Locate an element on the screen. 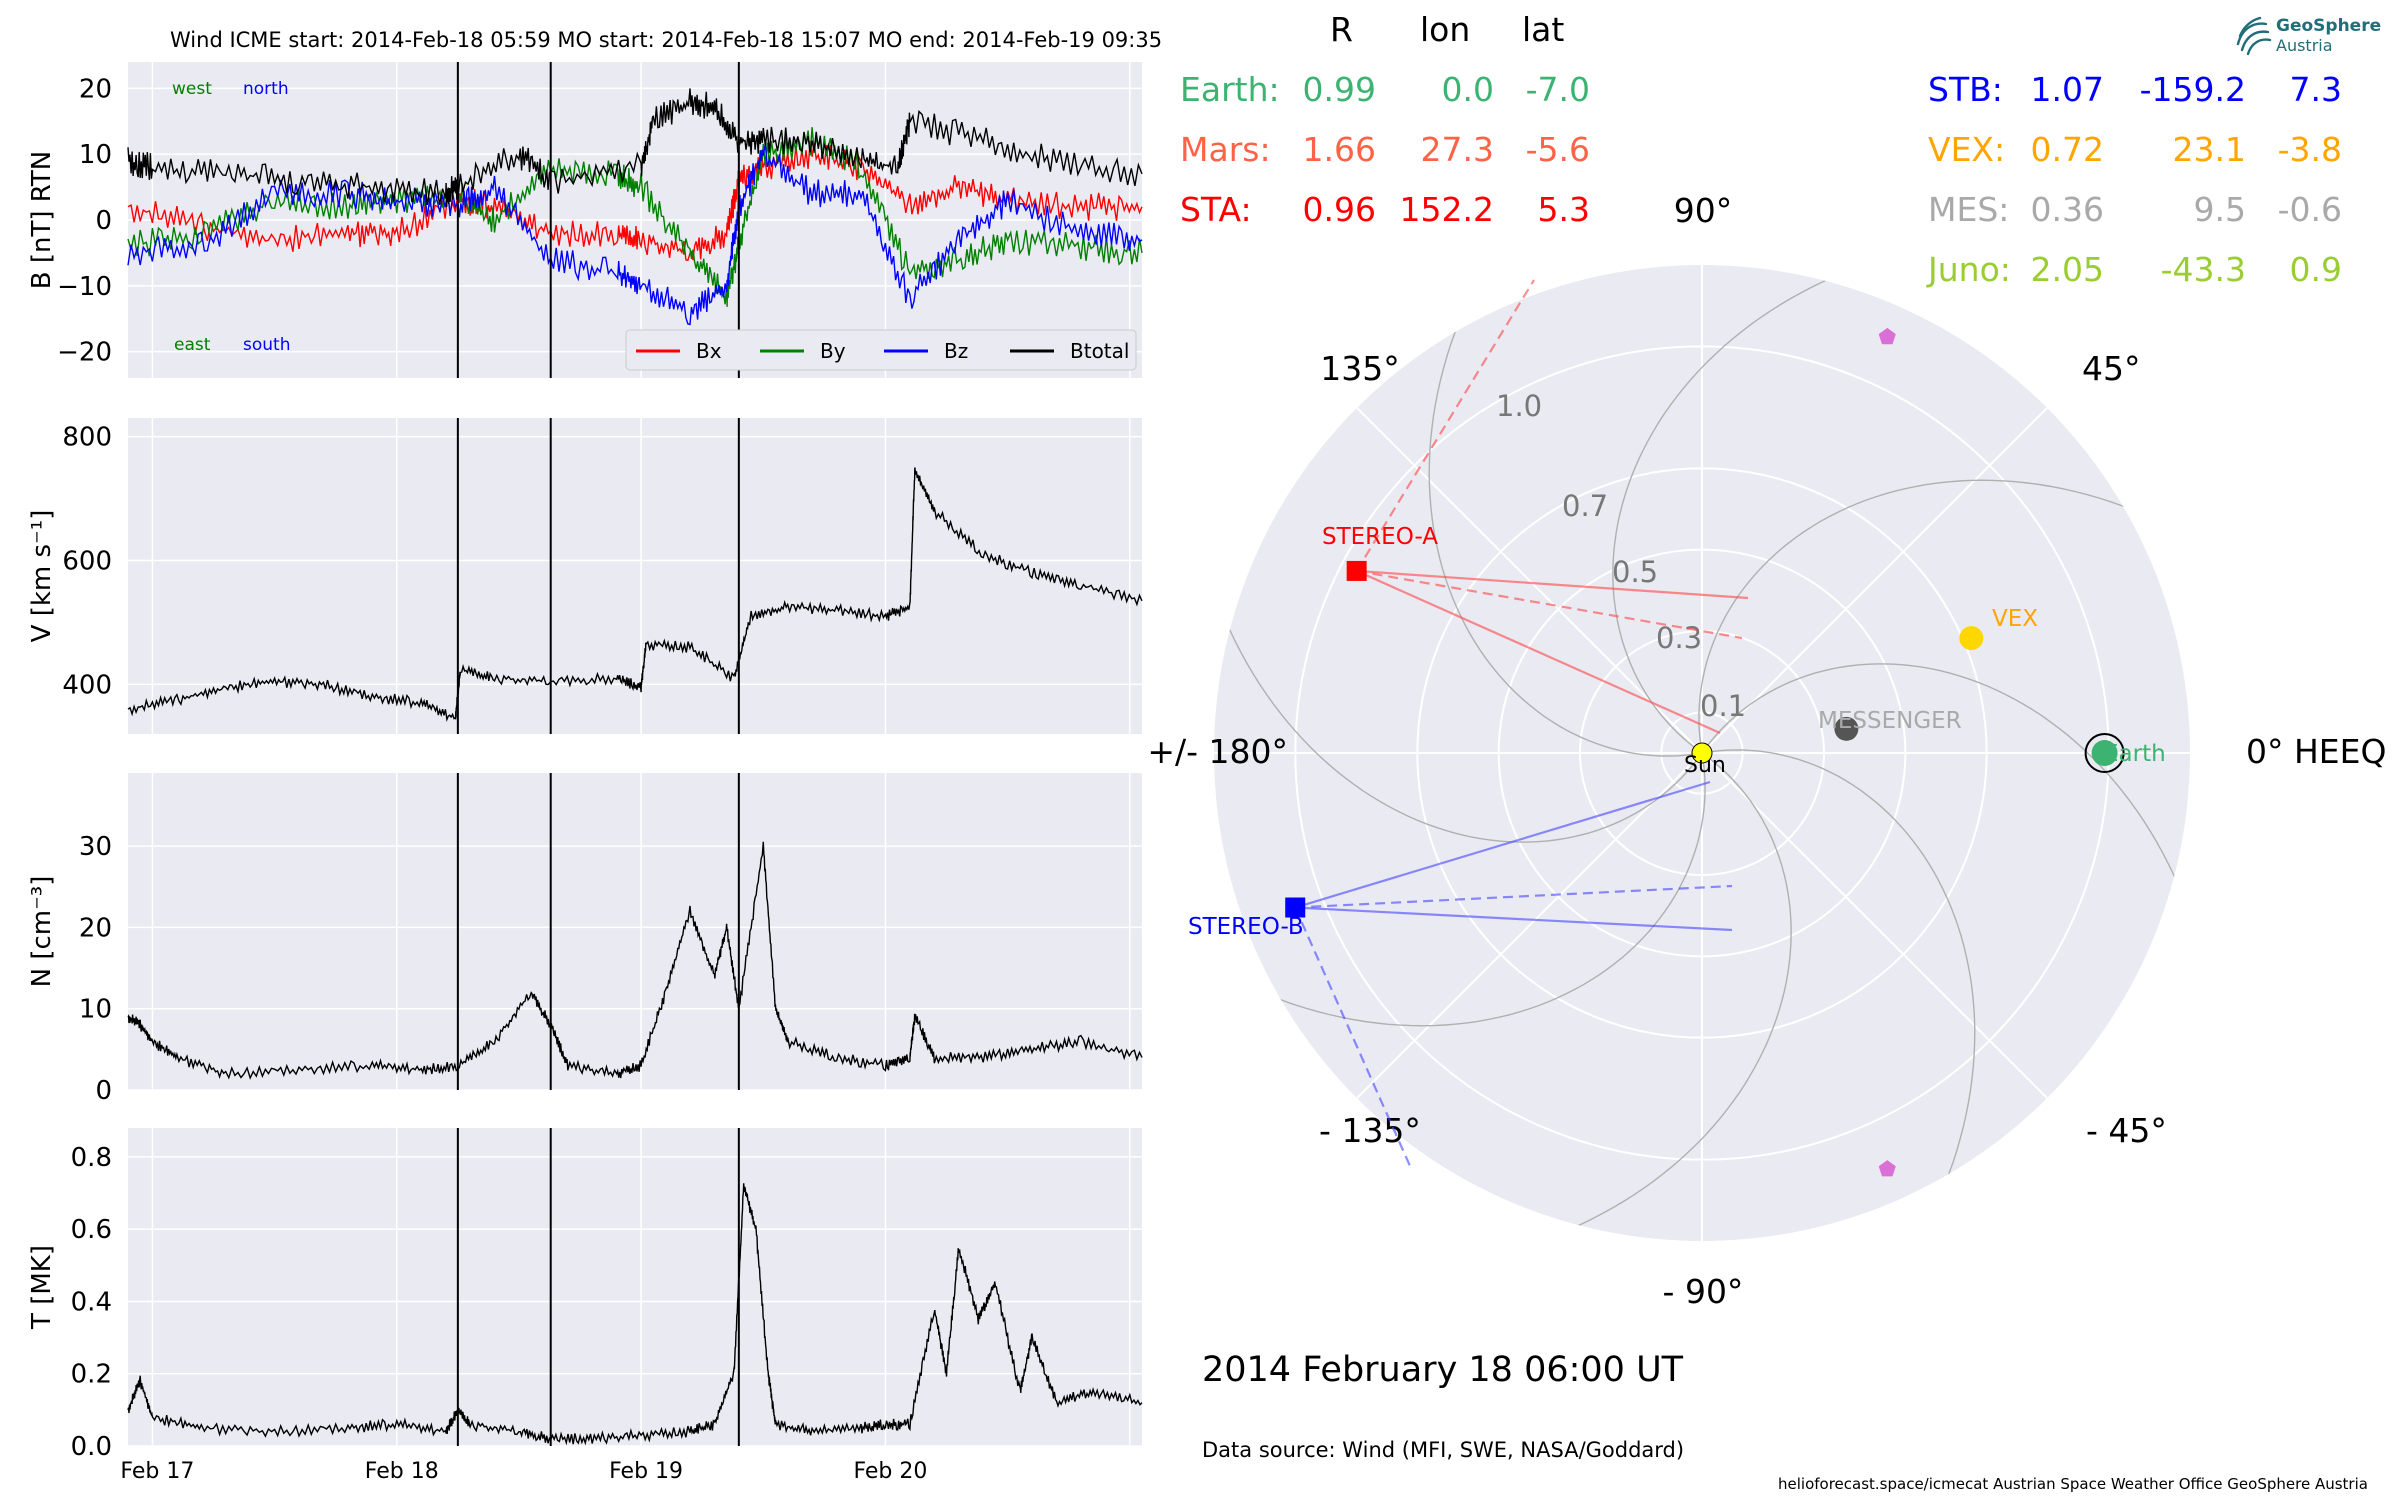 This screenshot has width=2400, height=1500. y-axis-label: T [MK] is located at coordinates (42, 1287).